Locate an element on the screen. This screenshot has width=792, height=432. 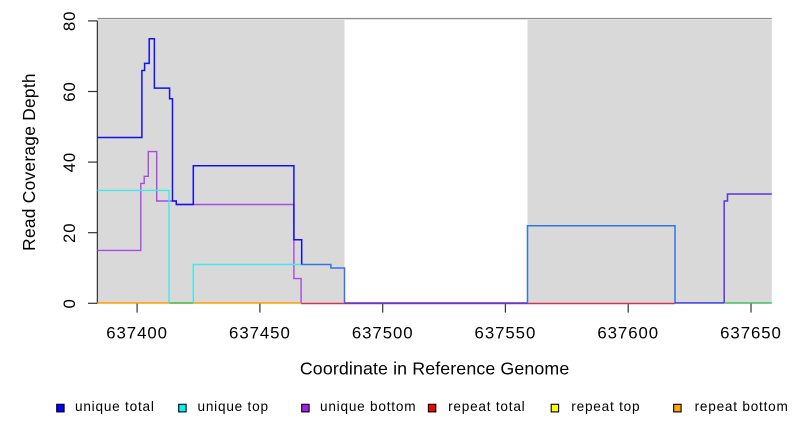
svg-text: 20 is located at coordinates (69, 232).